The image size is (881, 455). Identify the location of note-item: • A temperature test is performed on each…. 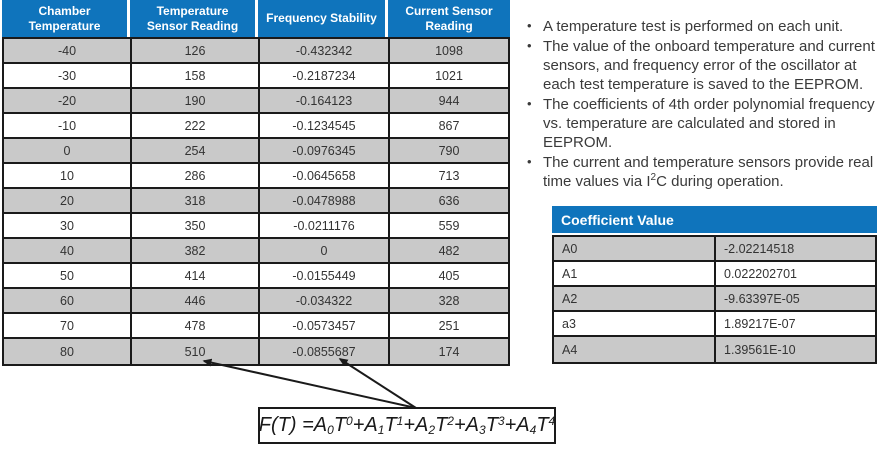
(703, 26).